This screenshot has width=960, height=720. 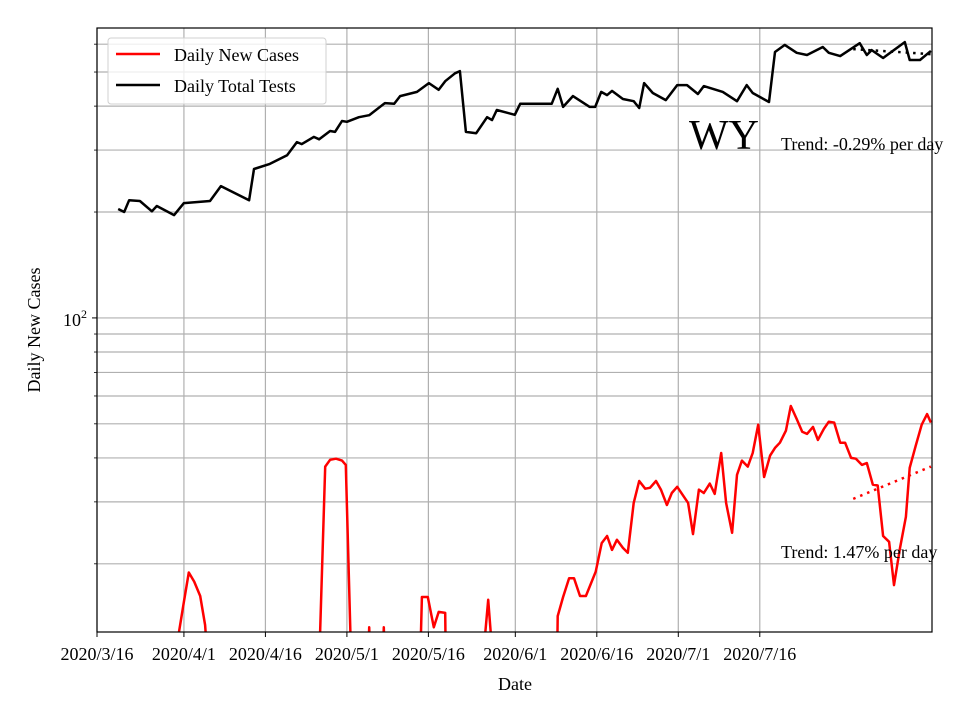 What do you see at coordinates (724, 136) in the screenshot?
I see `state-label: WY` at bounding box center [724, 136].